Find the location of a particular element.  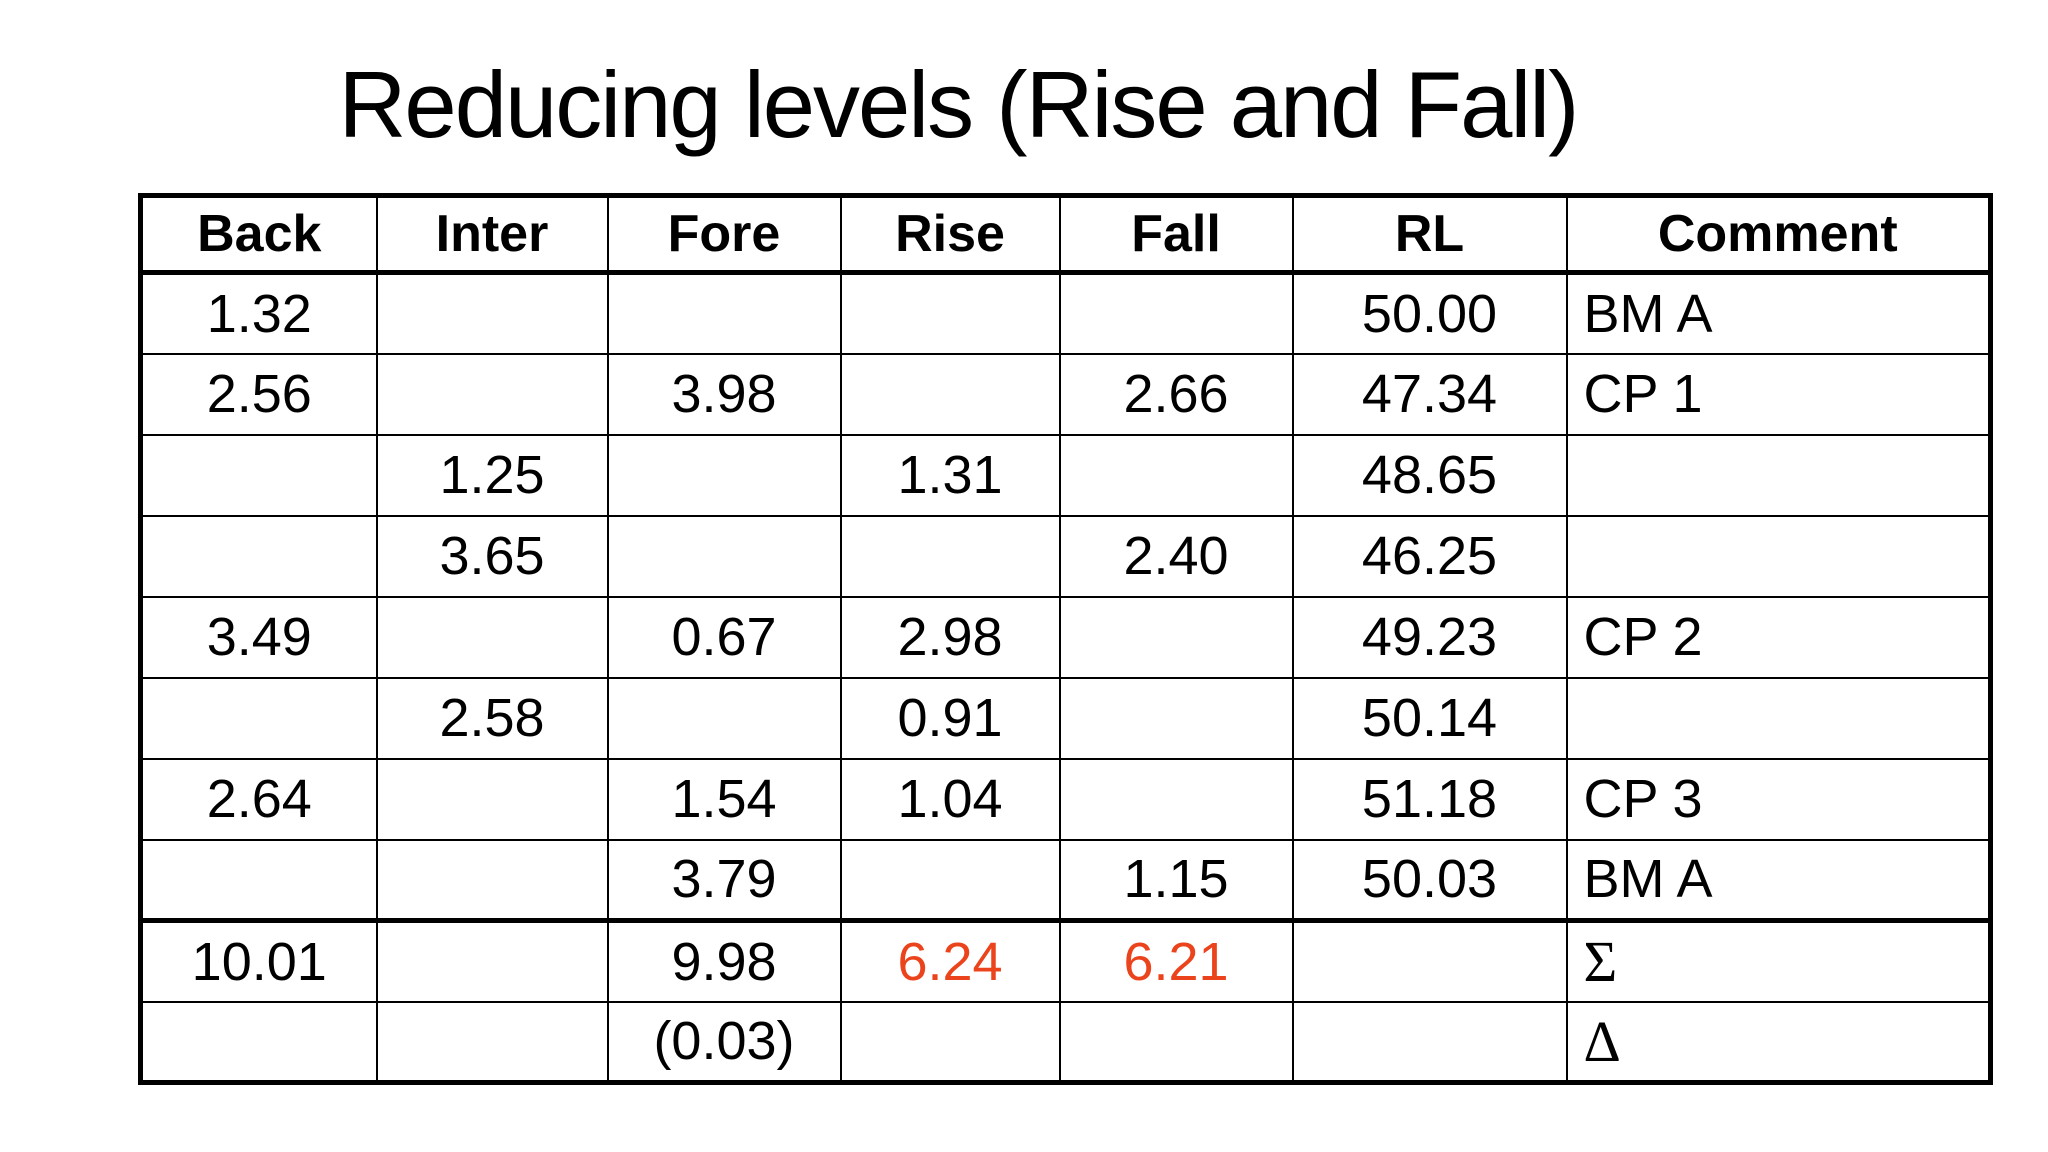

header-row: Back Inter Fore Rise Fall RL Comment is located at coordinates (1065, 234).